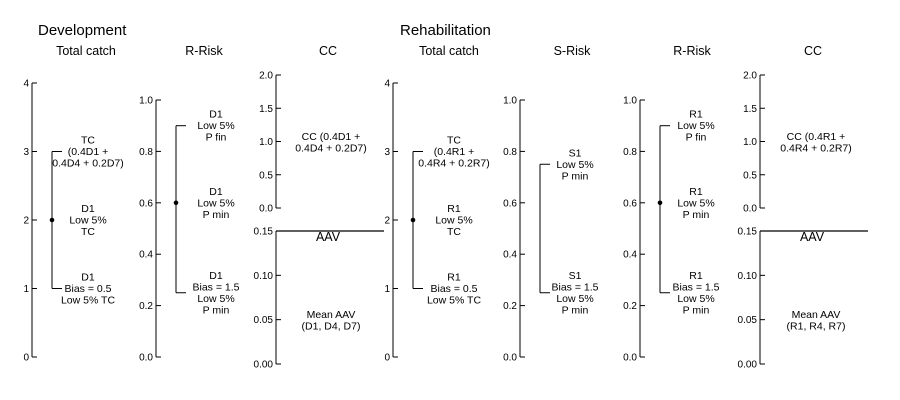 The height and width of the screenshot is (400, 900). Describe the element at coordinates (26, 84) in the screenshot. I see `tick-label: 4` at that location.